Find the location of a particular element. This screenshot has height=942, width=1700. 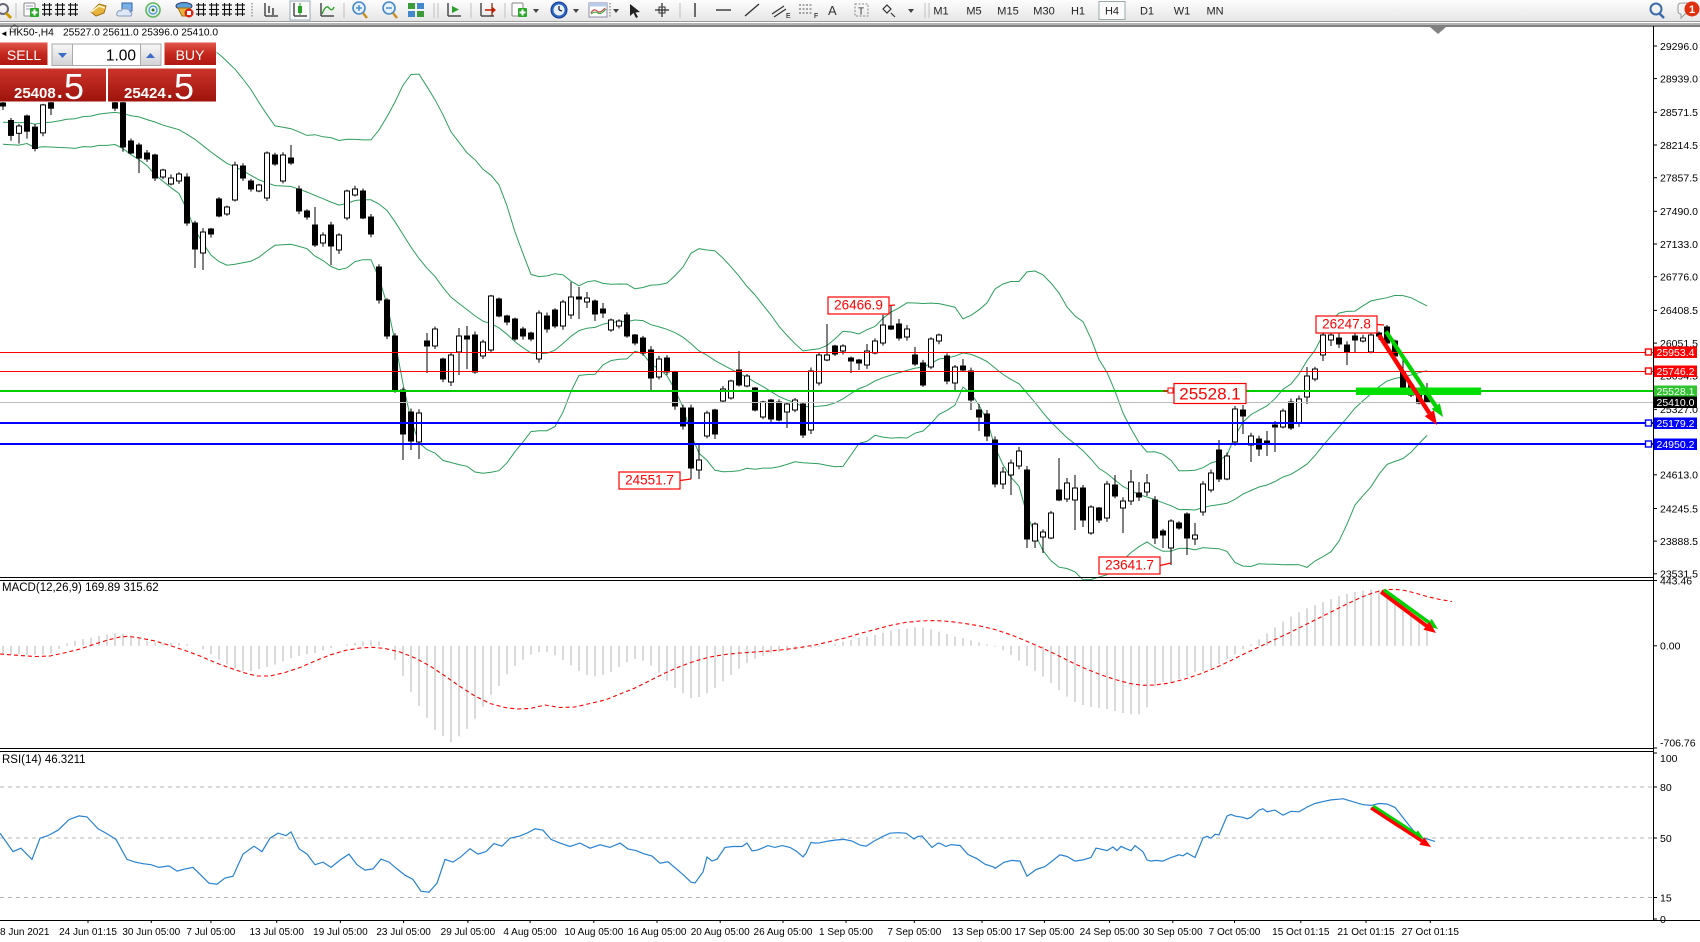

svg-text: 24613.0 is located at coordinates (1679, 476).